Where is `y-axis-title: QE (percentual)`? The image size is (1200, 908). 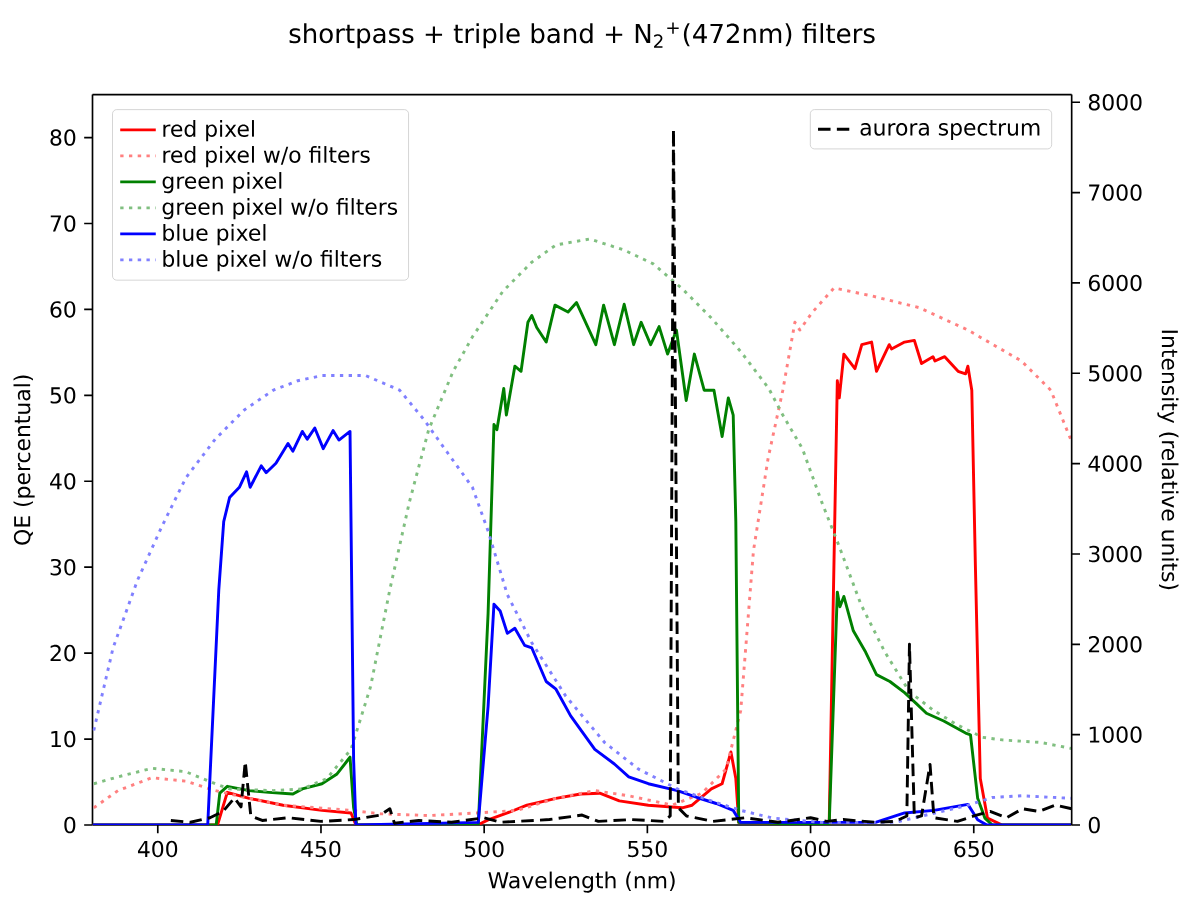
y-axis-title: QE (percentual) is located at coordinates (24, 460).